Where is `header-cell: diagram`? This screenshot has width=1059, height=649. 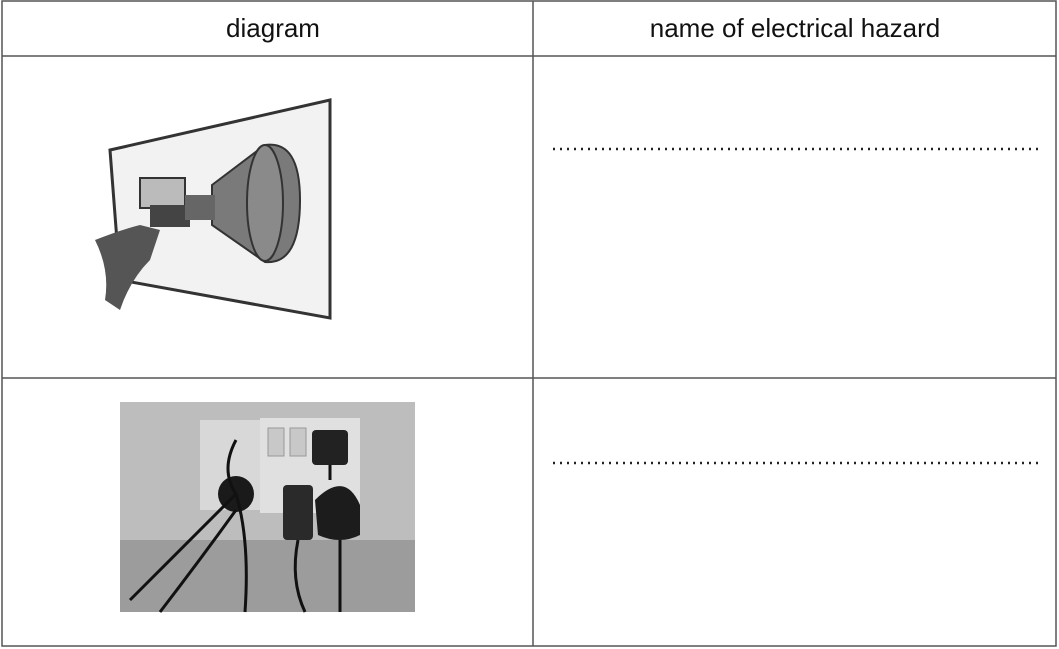 header-cell: diagram is located at coordinates (273, 28).